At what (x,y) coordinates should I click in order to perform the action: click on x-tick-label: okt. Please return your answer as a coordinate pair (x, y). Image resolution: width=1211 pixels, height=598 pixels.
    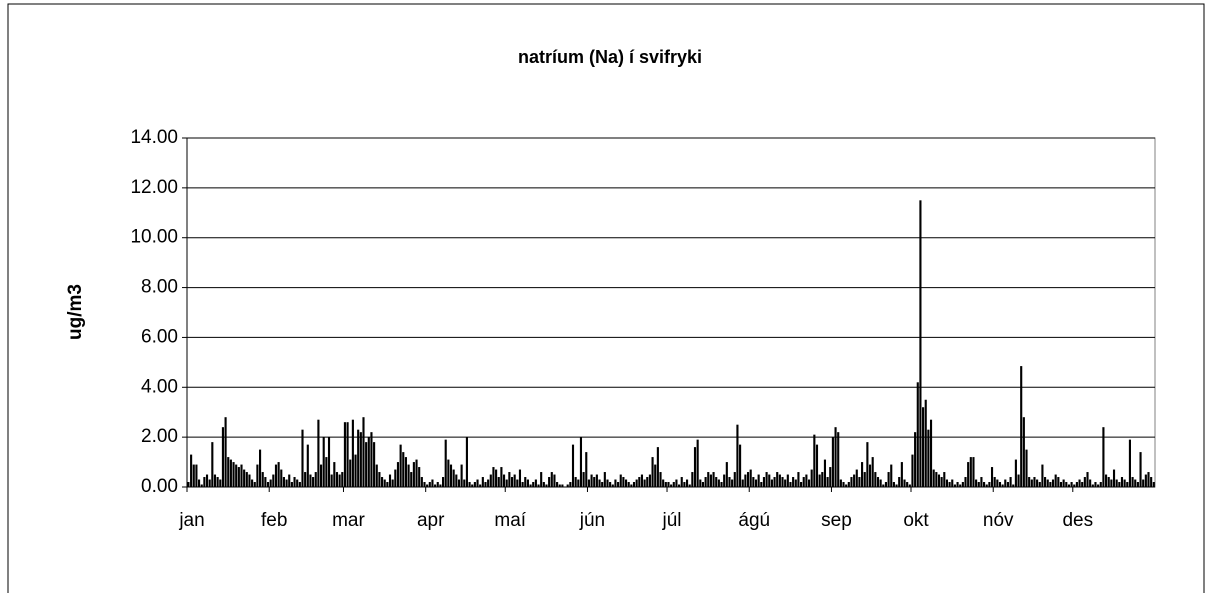
    Looking at the image, I should click on (916, 520).